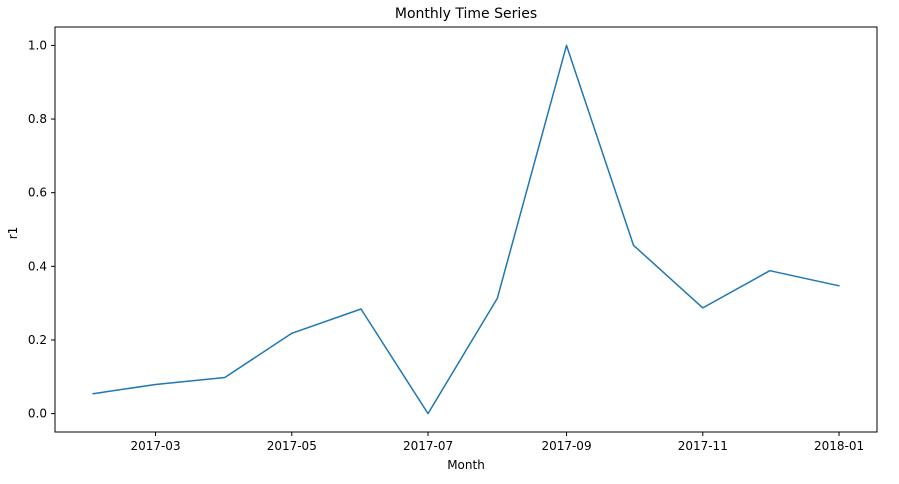 The width and height of the screenshot is (899, 484). Describe the element at coordinates (37, 414) in the screenshot. I see `y-tick-label: 0.0` at that location.